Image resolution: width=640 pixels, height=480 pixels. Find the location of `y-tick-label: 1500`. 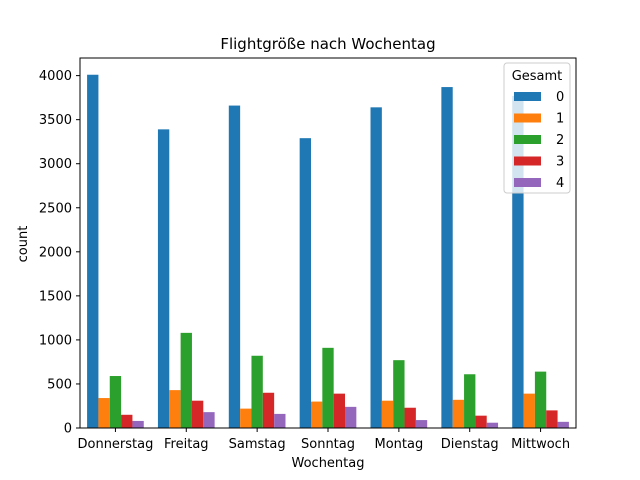

y-tick-label: 1500 is located at coordinates (55, 296).